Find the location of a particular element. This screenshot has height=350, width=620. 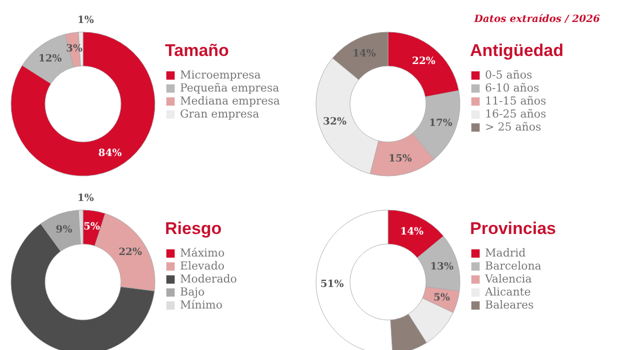

text: Datos extraídos / 2026 is located at coordinates (536, 19).